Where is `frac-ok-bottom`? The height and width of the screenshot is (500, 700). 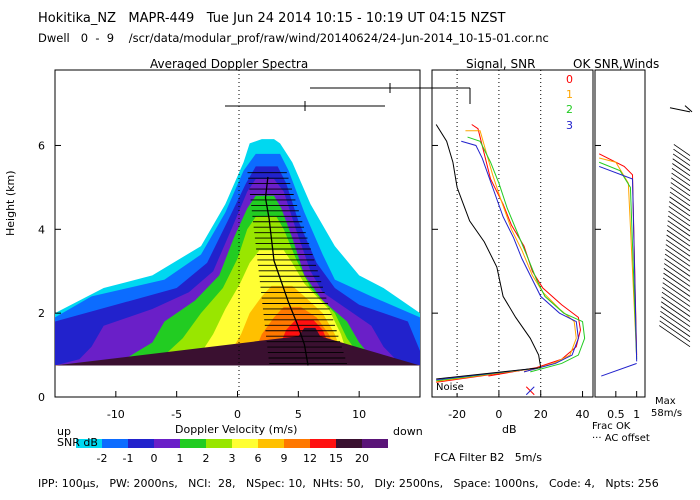 frac-ok-bottom is located at coordinates (619, 369).